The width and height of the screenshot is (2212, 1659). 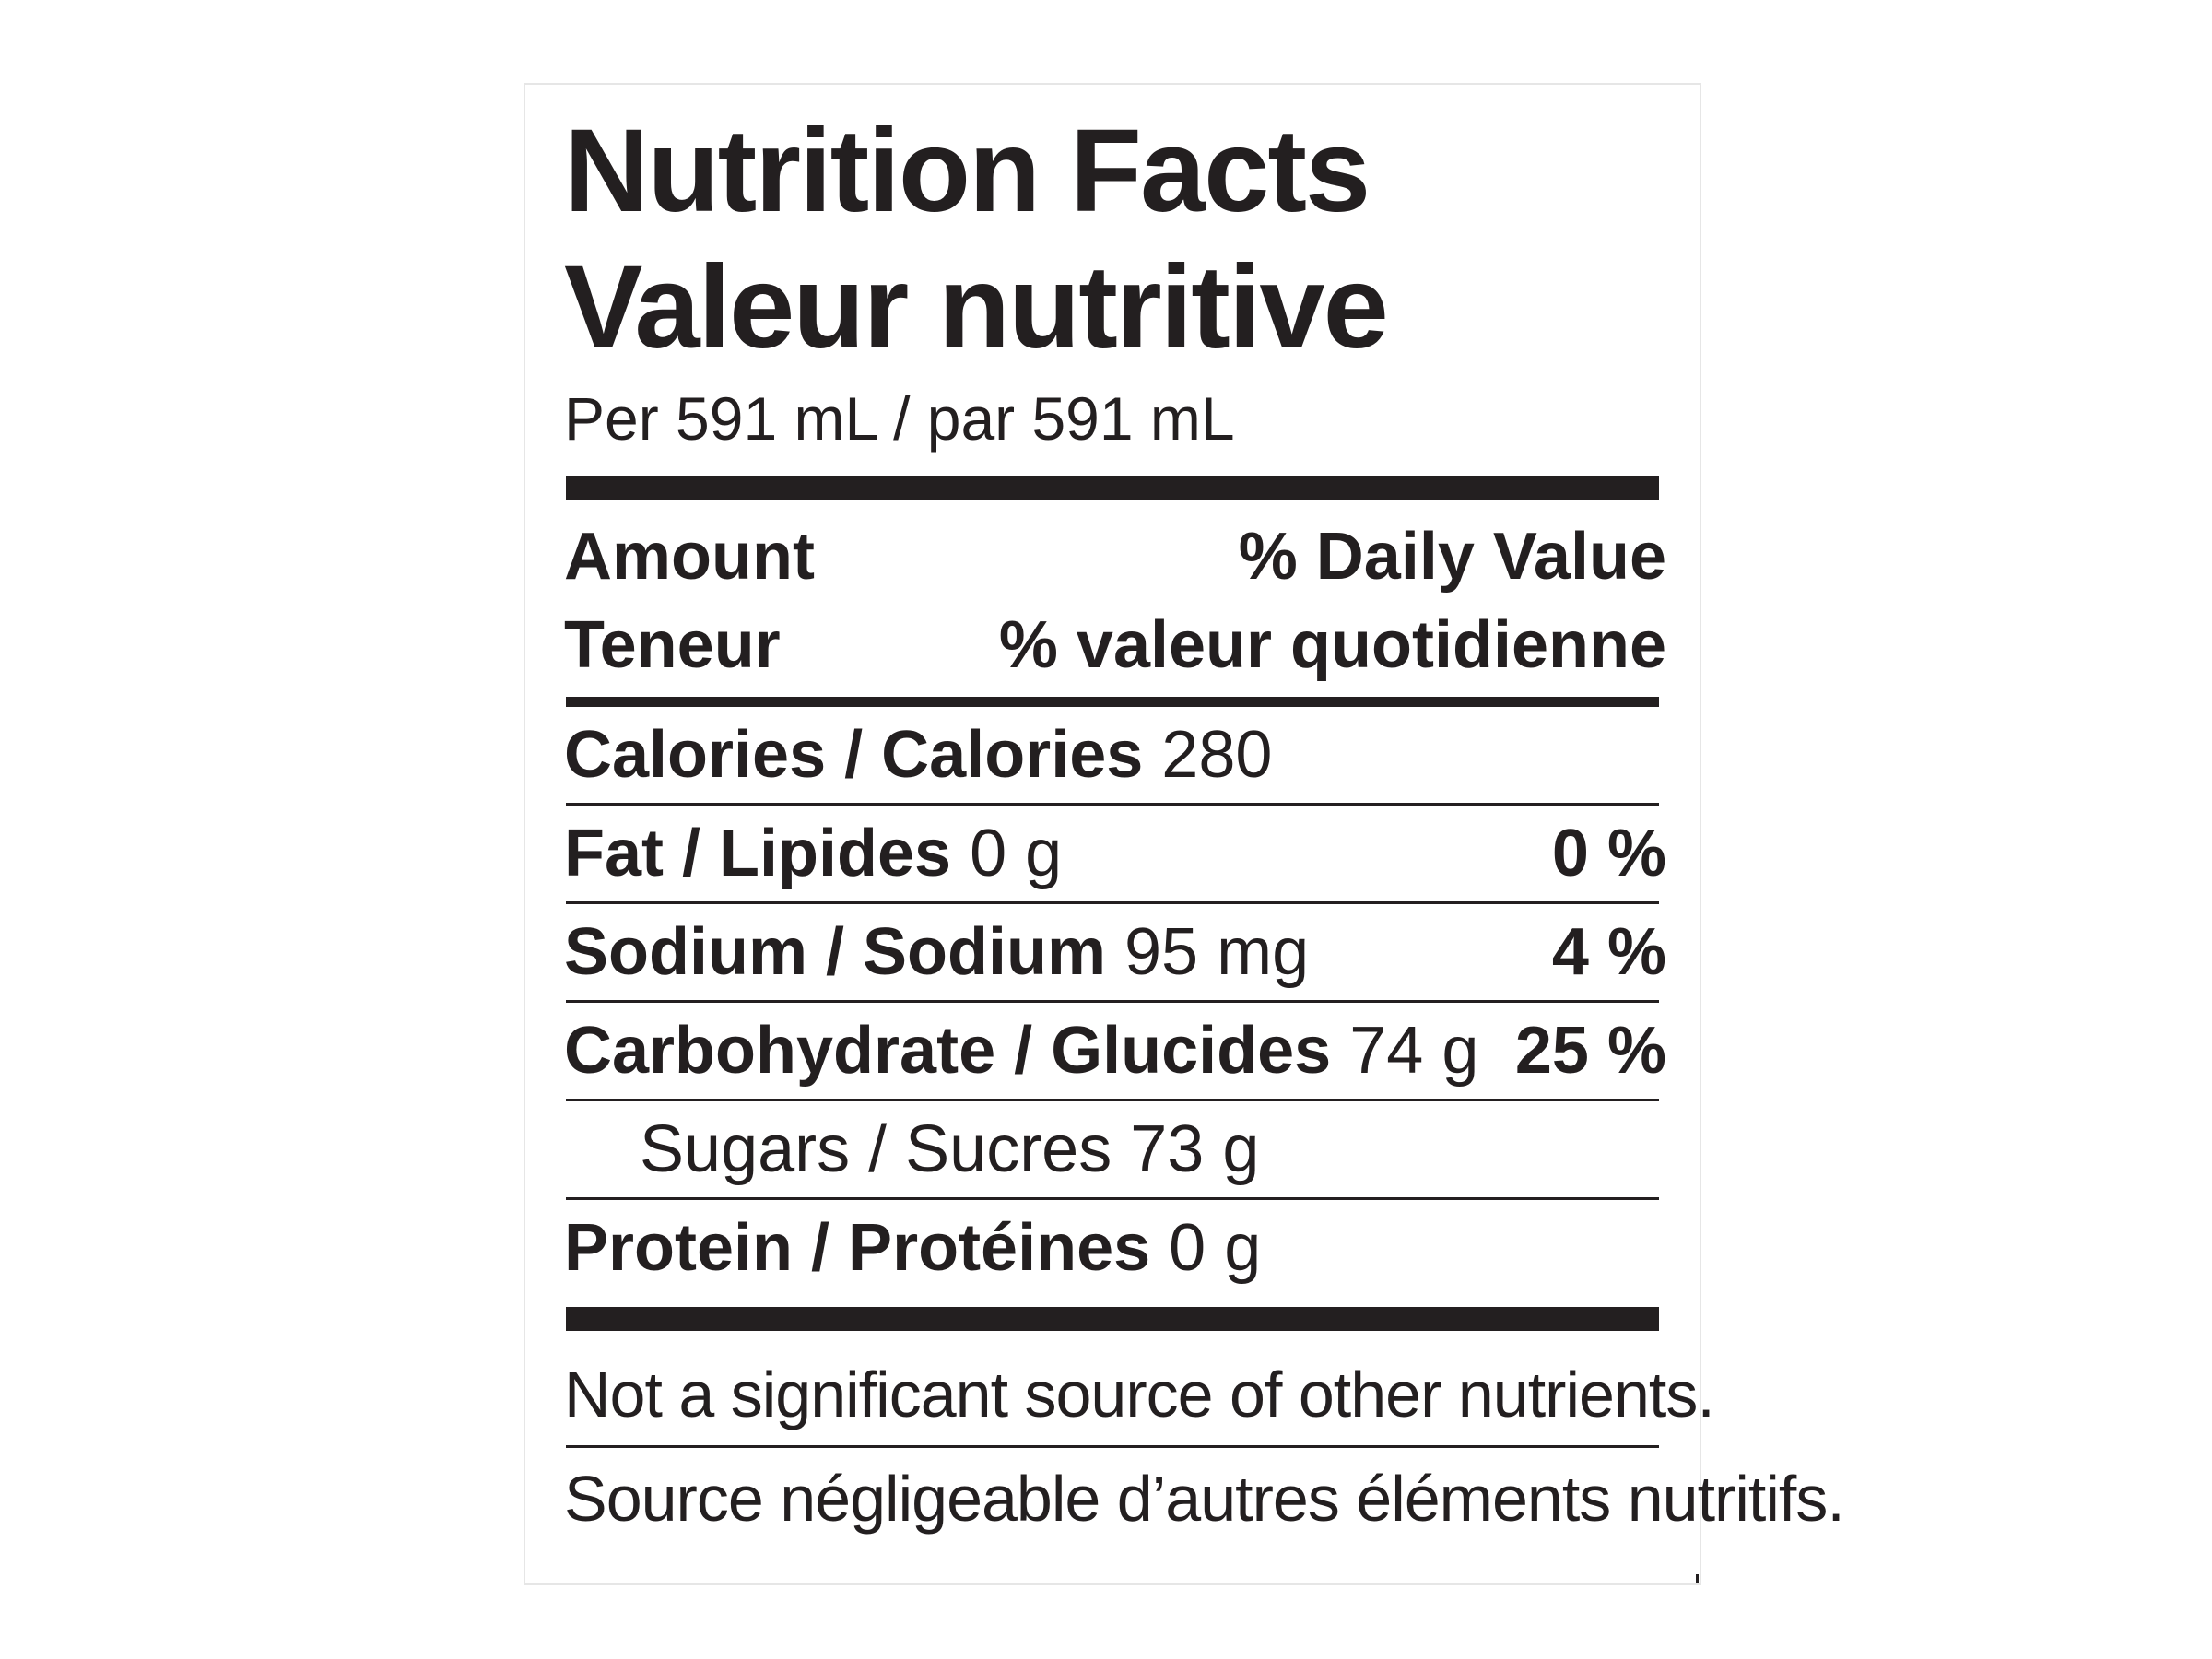 What do you see at coordinates (1217, 952) in the screenshot?
I see `nutrient-amount: 95 mg` at bounding box center [1217, 952].